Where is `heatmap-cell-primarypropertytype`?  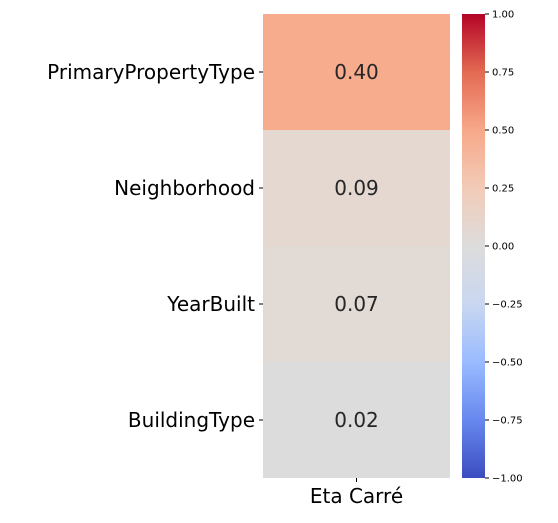
heatmap-cell-primarypropertytype is located at coordinates (356, 72).